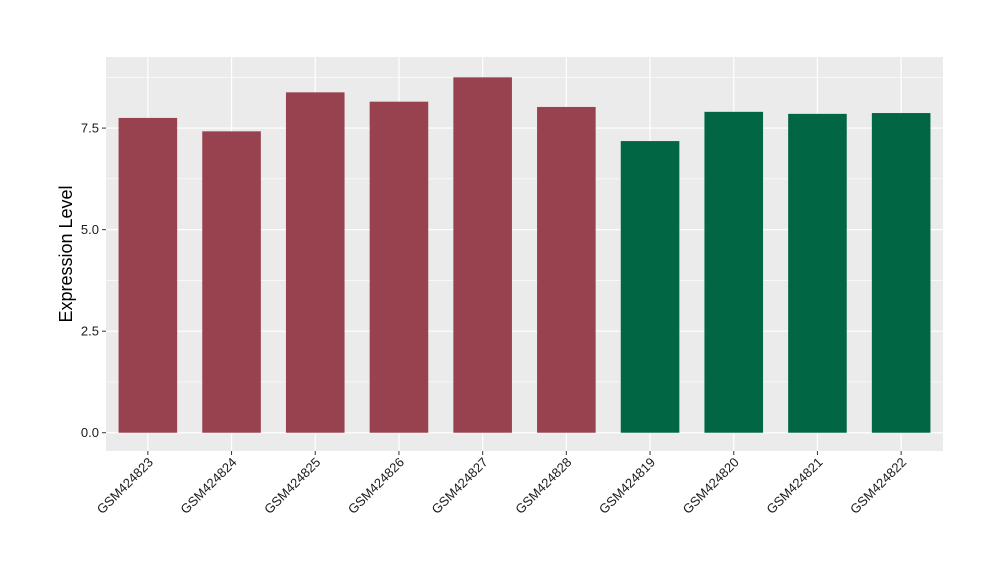 The height and width of the screenshot is (580, 1000). Describe the element at coordinates (878, 486) in the screenshot. I see `x-tick-label: GSM424822` at that location.